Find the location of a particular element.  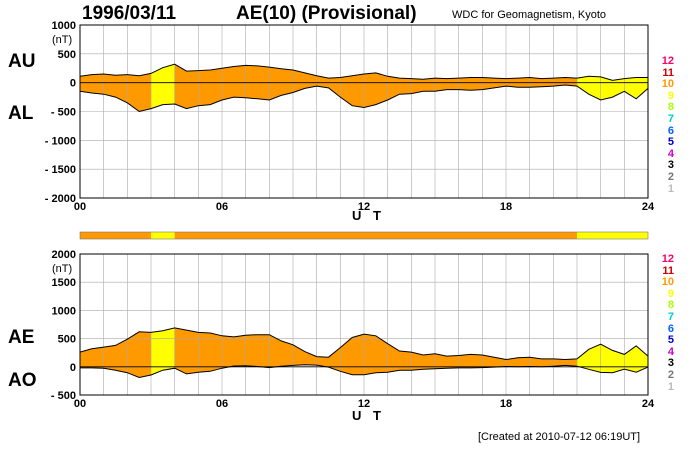

panel1-xtick-label: 18 is located at coordinates (506, 207).